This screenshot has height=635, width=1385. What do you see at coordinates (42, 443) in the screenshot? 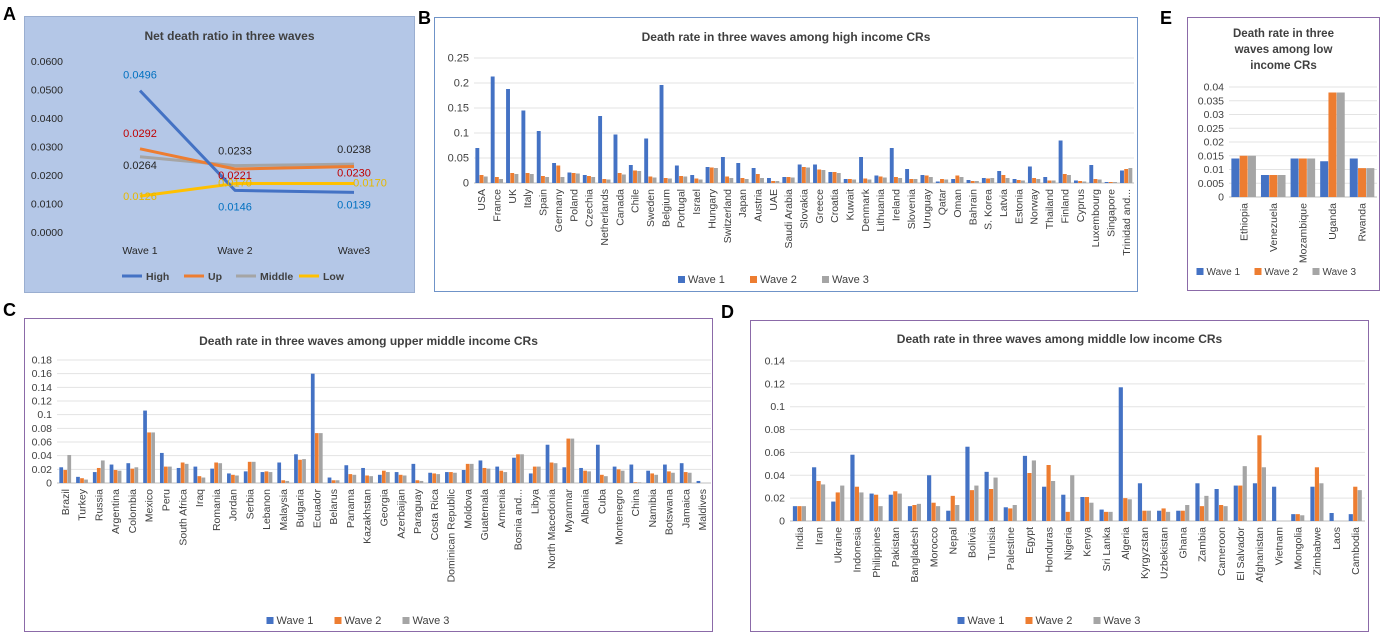
I see `y-tick-label: 0.06` at bounding box center [42, 443].